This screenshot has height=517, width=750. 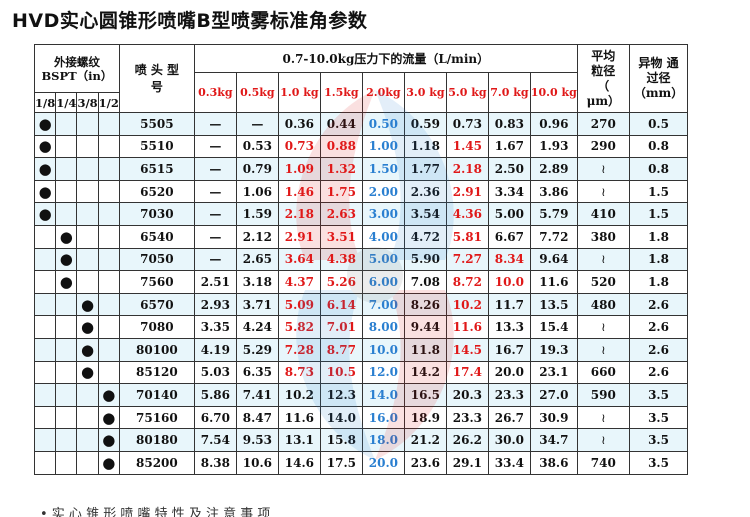 What do you see at coordinates (257, 146) in the screenshot?
I see `flow-cell: 0.53` at bounding box center [257, 146].